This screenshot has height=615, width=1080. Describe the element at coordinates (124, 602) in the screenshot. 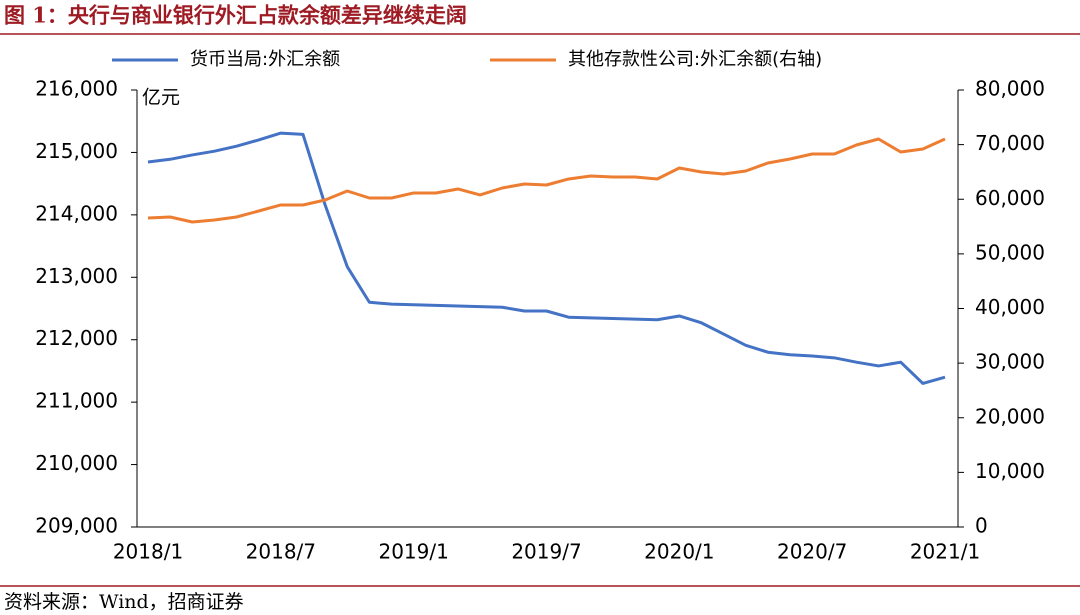

I see `source: 资料来源：Wind，招商证券` at that location.